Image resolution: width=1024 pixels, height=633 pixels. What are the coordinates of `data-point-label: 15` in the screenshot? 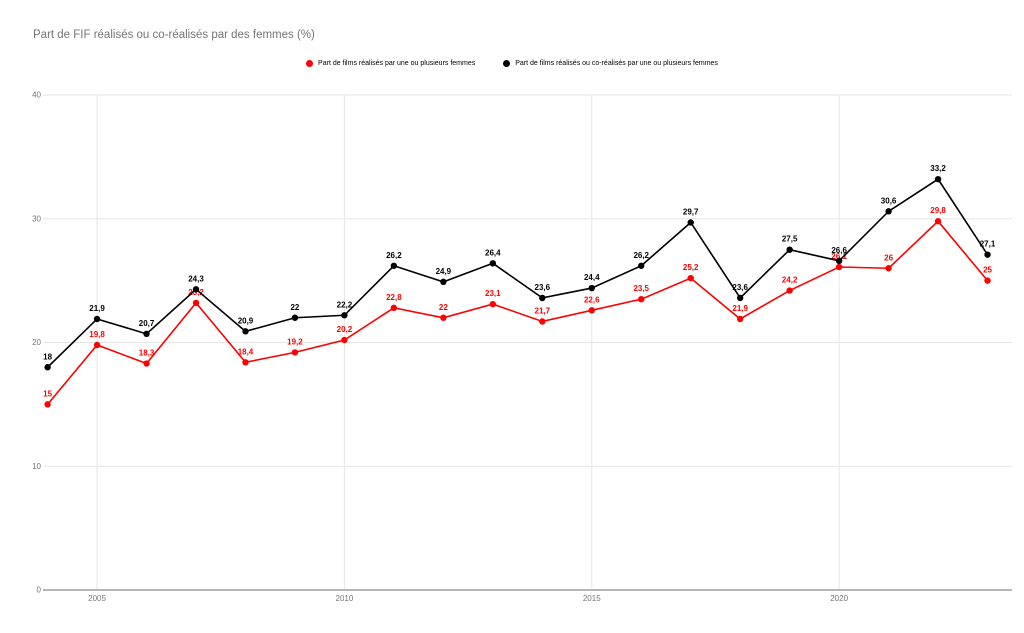 It's located at (47, 393).